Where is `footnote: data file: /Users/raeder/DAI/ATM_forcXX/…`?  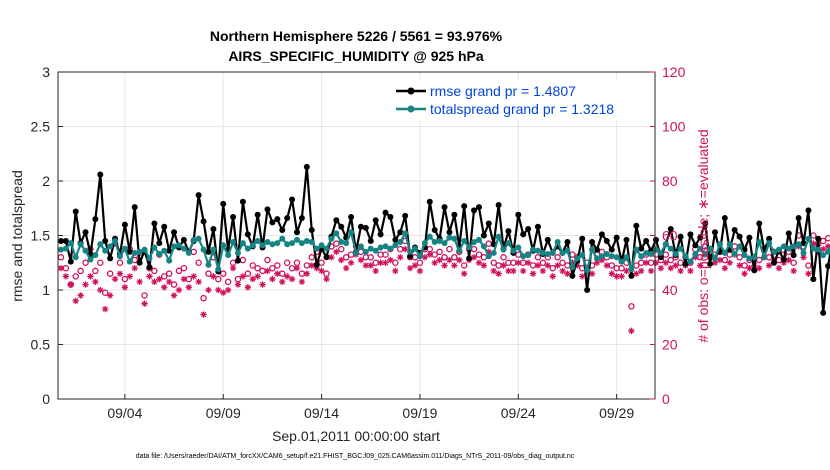 footnote: data file: /Users/raeder/DAI/ATM_forcXX/… is located at coordinates (355, 456).